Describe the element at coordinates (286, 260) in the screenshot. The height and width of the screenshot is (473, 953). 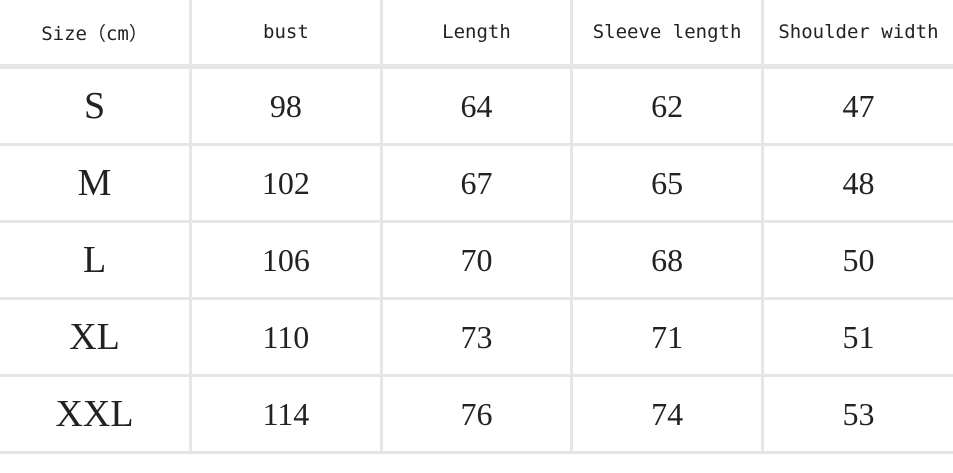
I see `measure-cell: 106` at that location.